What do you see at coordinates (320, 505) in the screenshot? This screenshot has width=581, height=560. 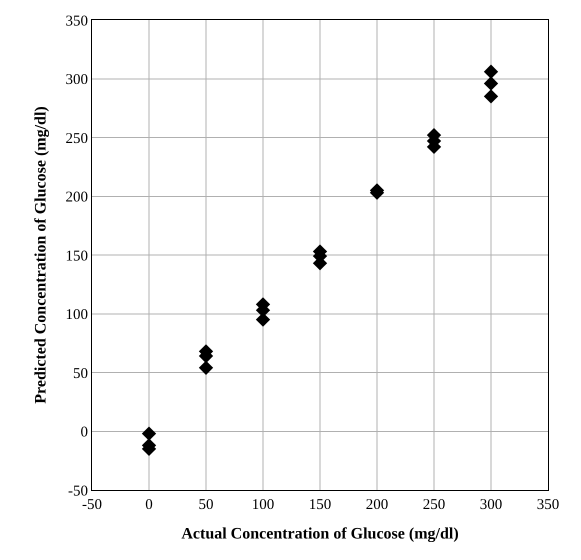 I see `x-tick-label: 150` at bounding box center [320, 505].